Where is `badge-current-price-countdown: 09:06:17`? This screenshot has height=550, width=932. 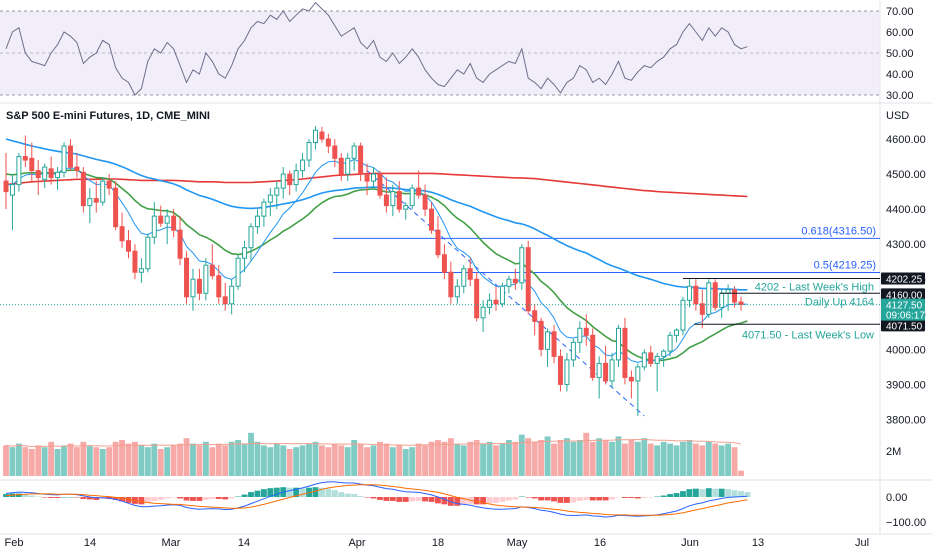 badge-current-price-countdown: 09:06:17 is located at coordinates (905, 316).